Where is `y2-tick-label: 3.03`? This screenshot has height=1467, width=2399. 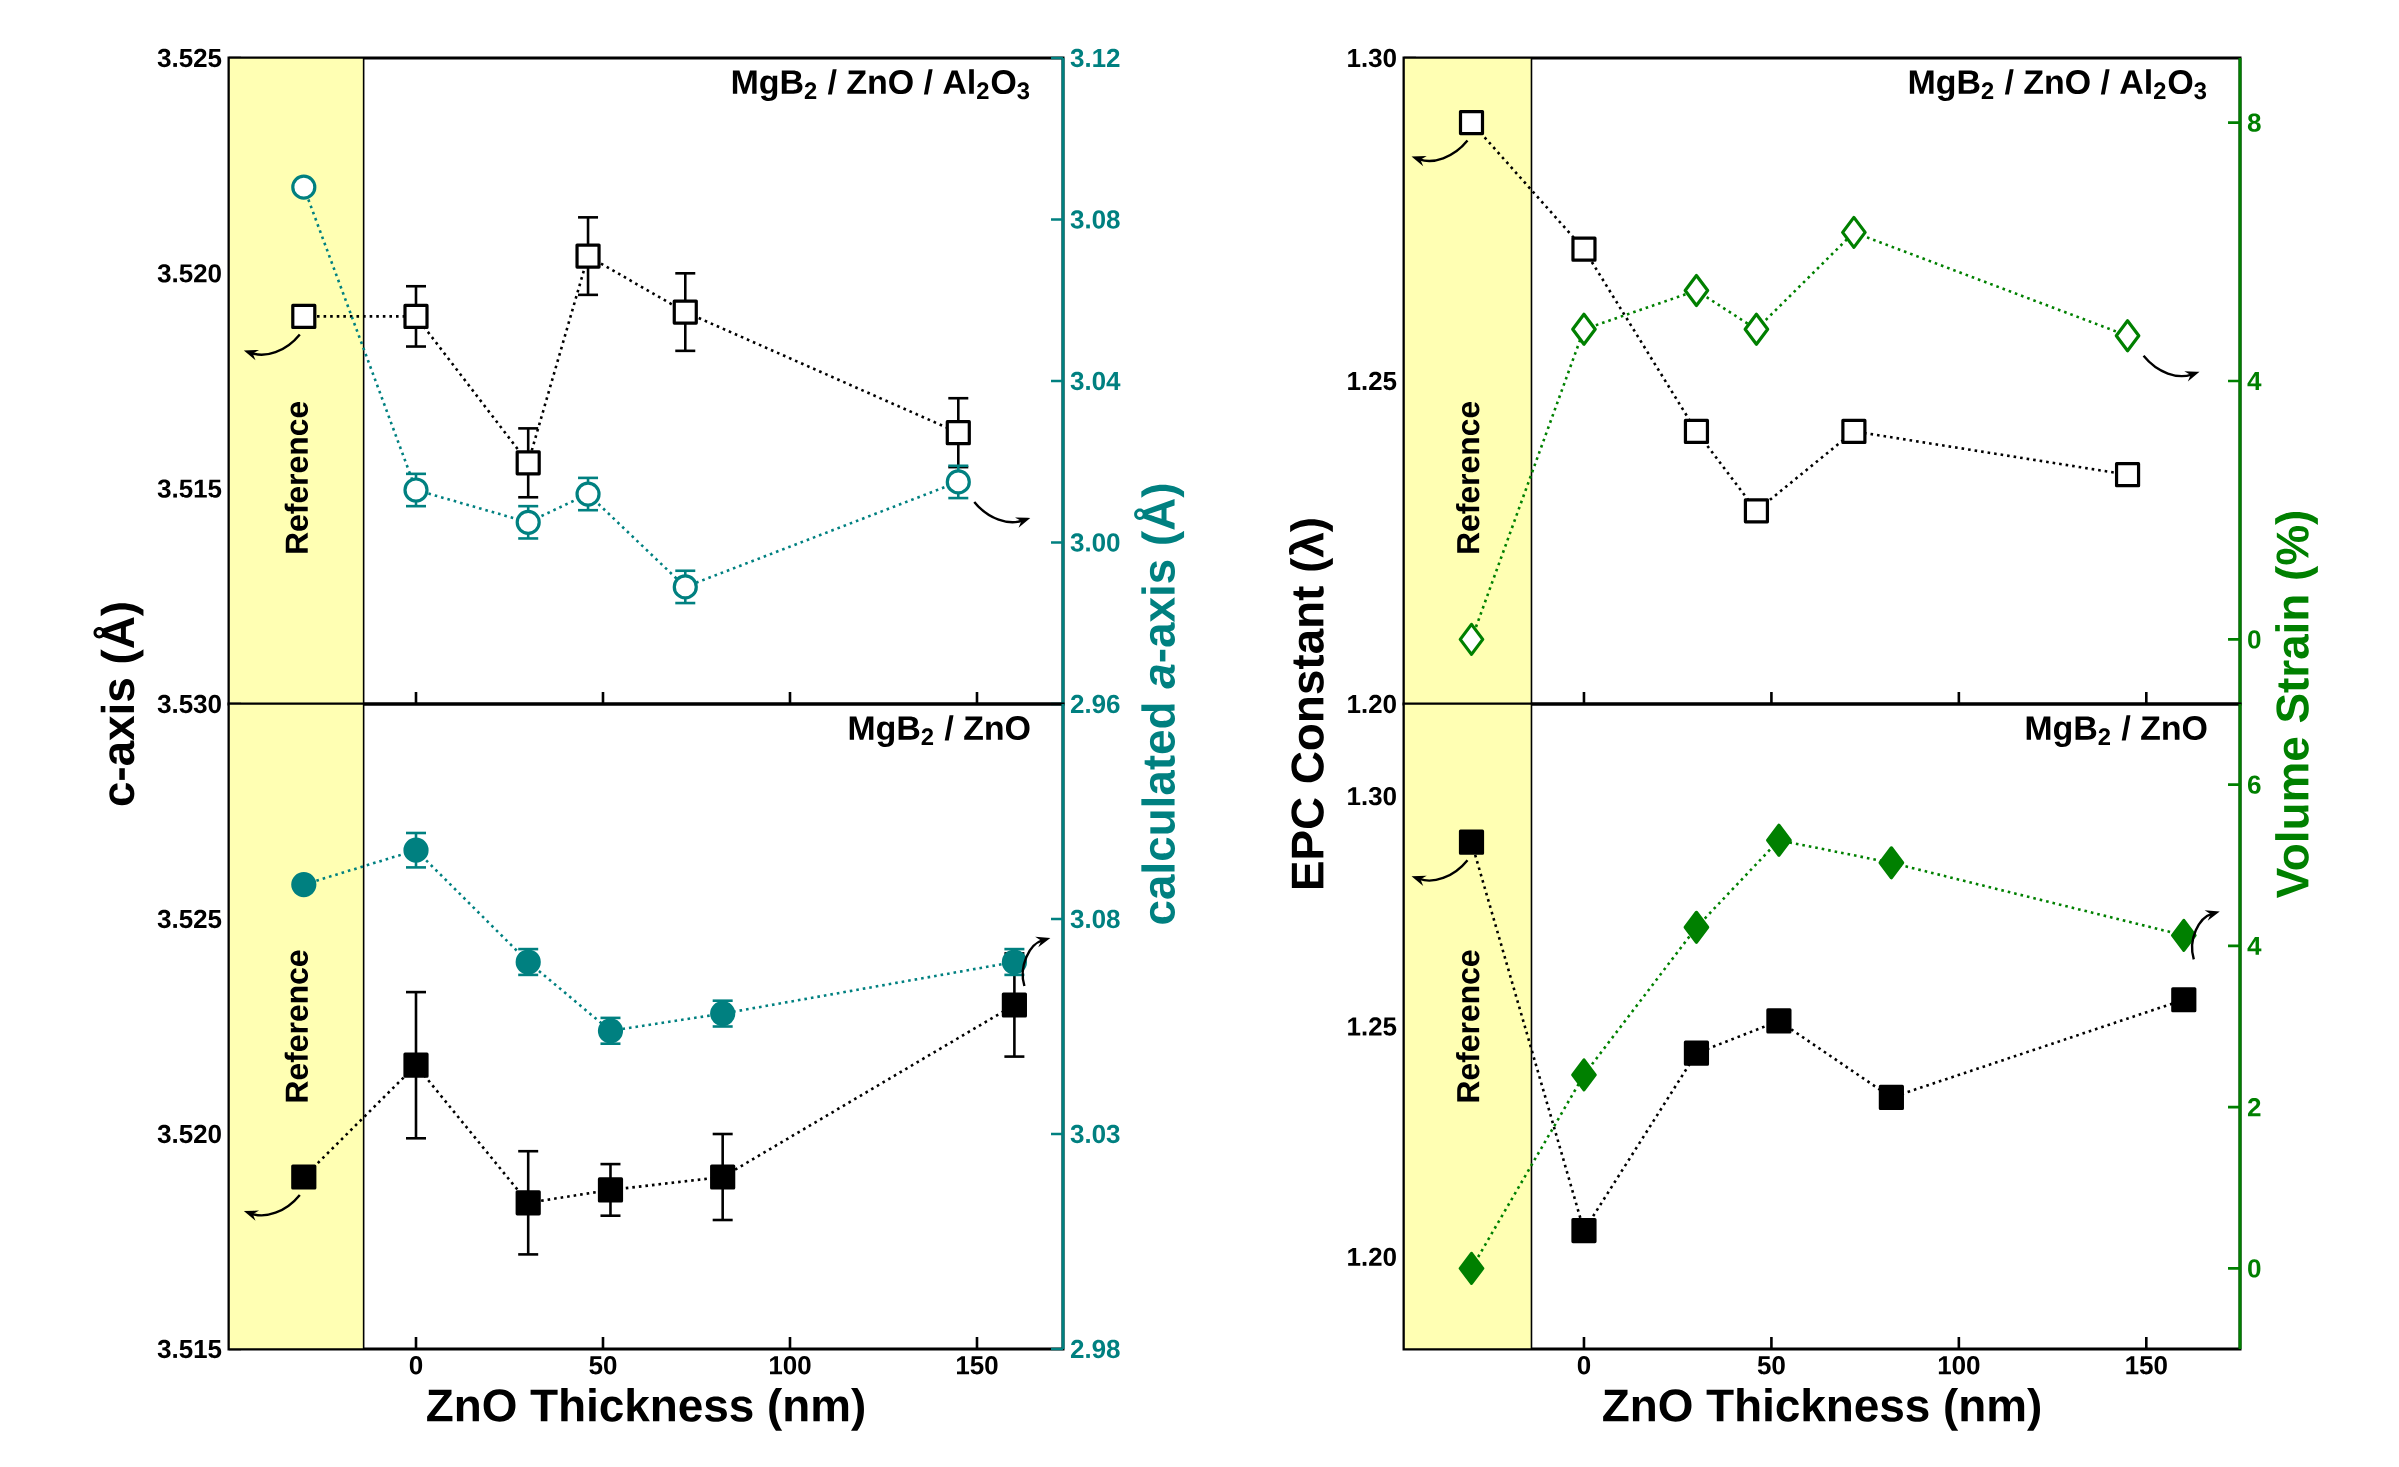
y2-tick-label: 3.03 is located at coordinates (1095, 1134).